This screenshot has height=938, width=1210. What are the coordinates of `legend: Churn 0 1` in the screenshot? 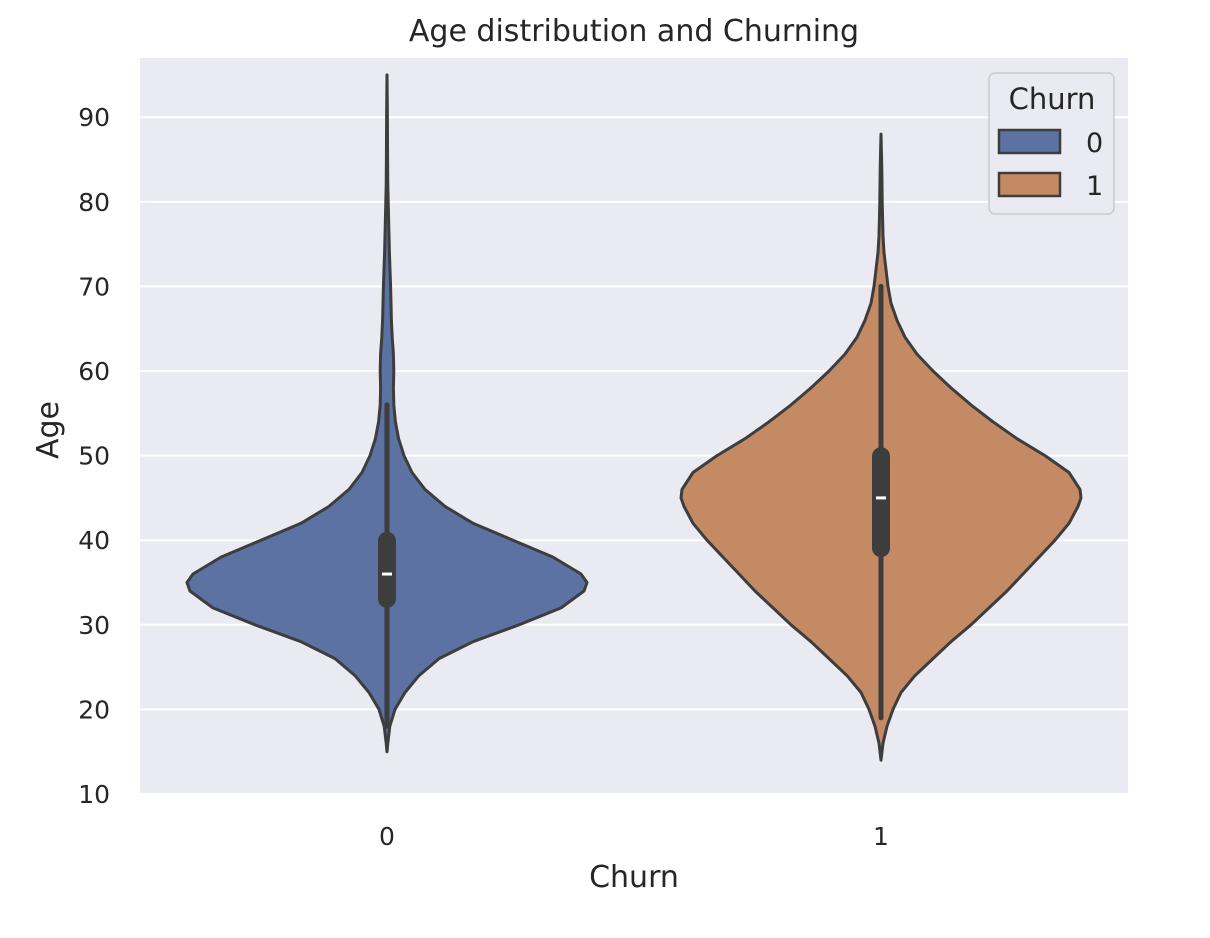 It's located at (1051, 143).